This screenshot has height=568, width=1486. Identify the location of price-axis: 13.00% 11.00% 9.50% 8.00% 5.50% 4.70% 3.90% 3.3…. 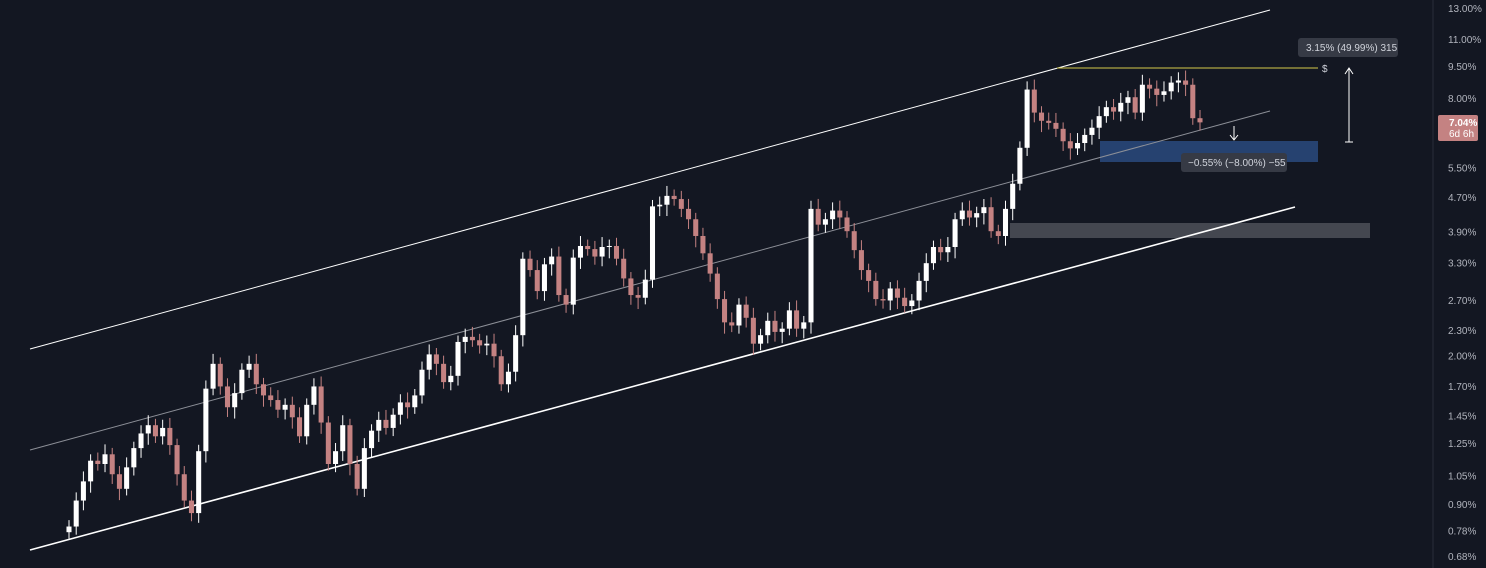
(1465, 283).